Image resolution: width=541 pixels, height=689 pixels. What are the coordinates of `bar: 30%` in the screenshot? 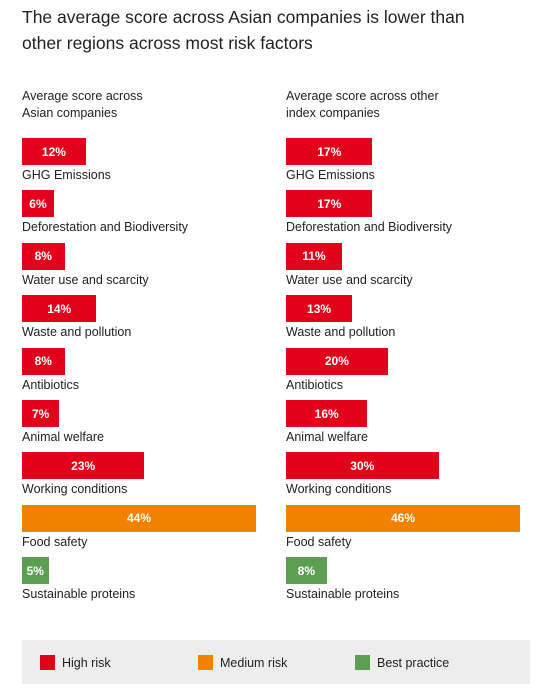 It's located at (362, 466).